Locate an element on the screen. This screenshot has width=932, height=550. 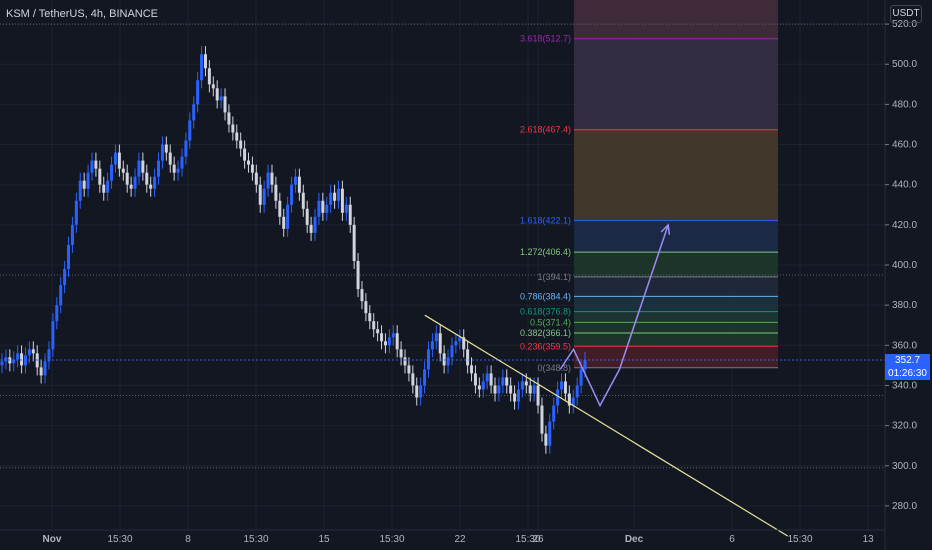
current-price-tag: 352.7 01:26:30 is located at coordinates (907, 366).